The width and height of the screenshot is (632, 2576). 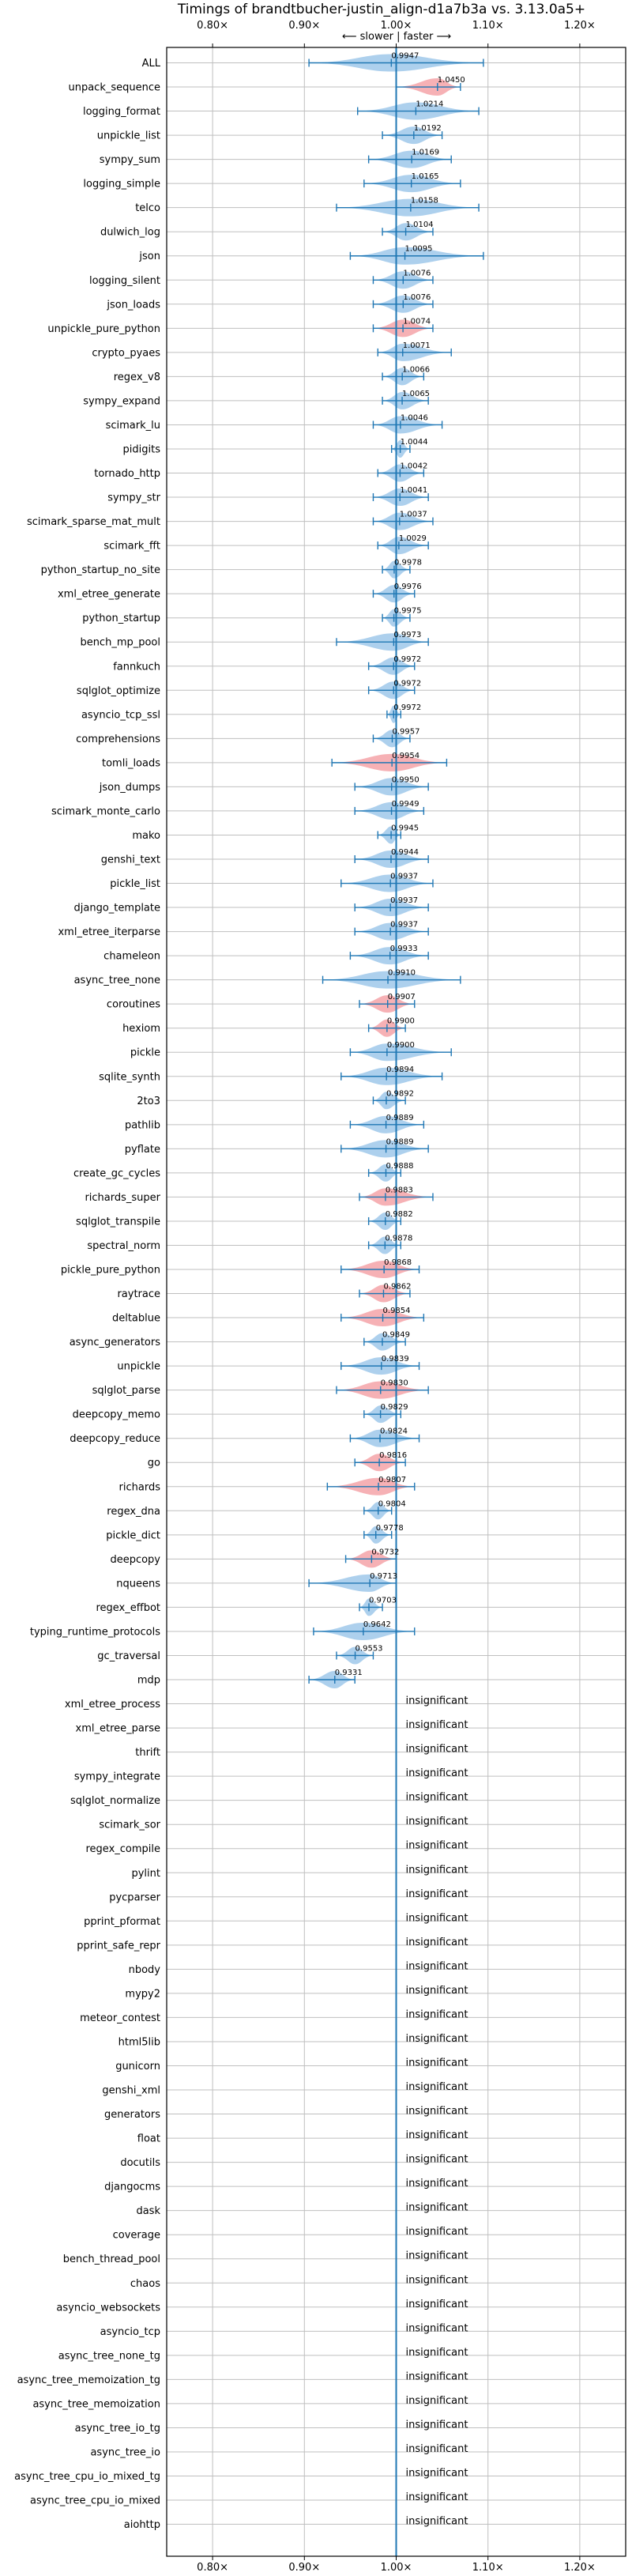 I want to click on benchmark-name: asyncio_tcp, so click(x=130, y=2332).